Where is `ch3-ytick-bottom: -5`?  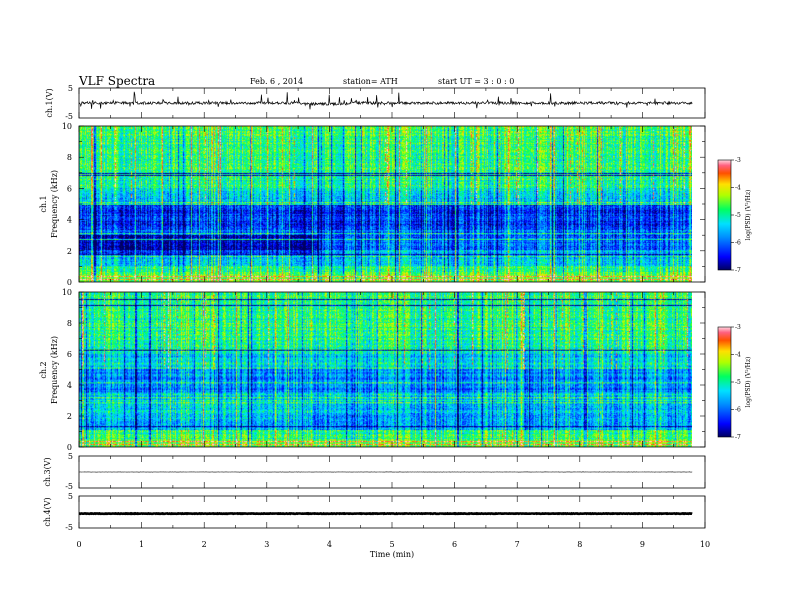 ch3-ytick-bottom: -5 is located at coordinates (69, 486).